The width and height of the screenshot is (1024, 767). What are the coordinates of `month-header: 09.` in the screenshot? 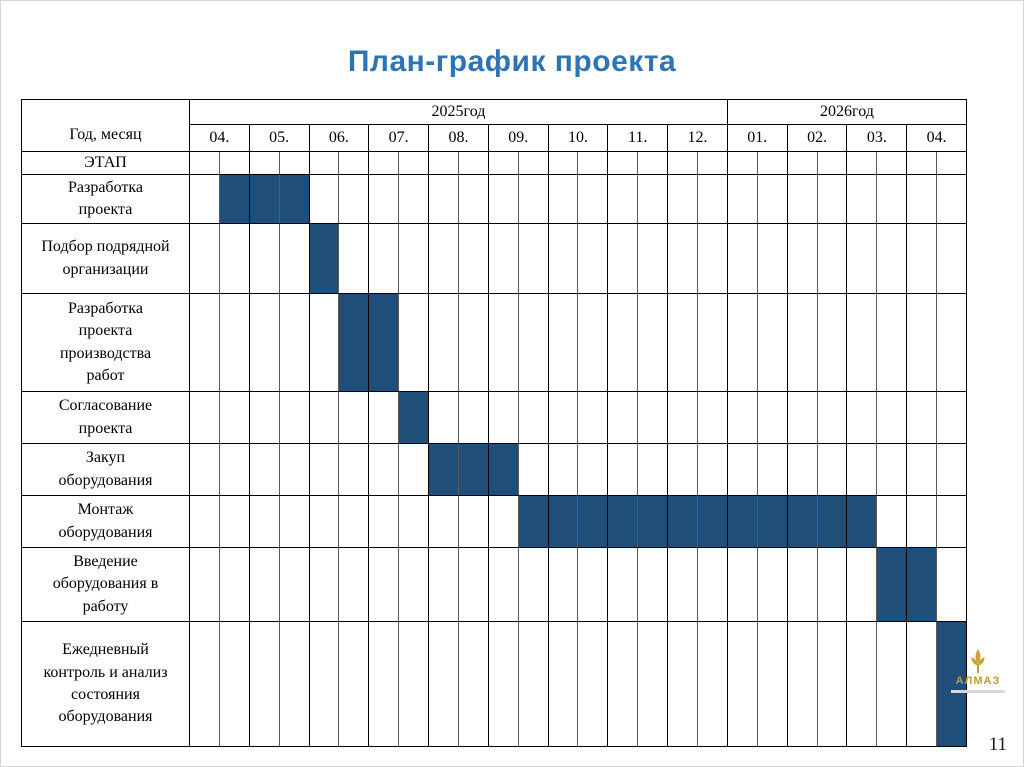 It's located at (518, 138).